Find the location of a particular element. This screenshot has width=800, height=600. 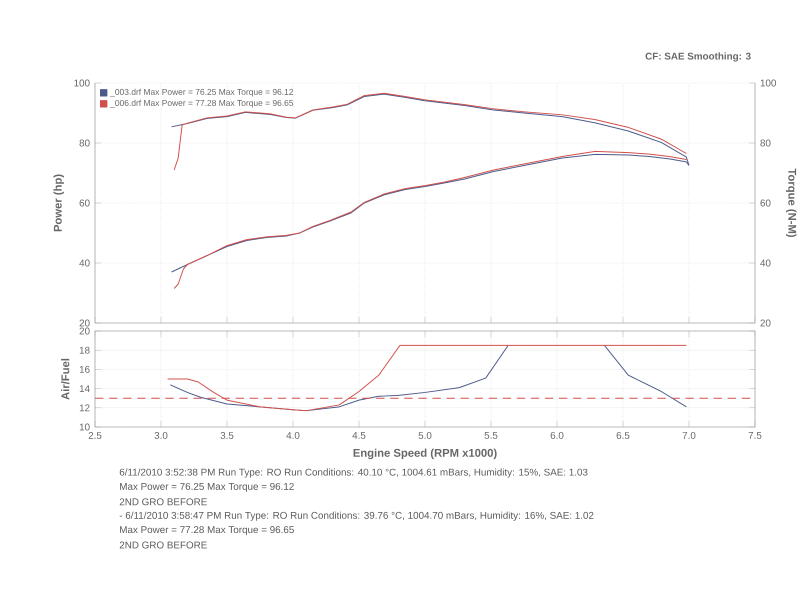

y2-tick-label: 40 is located at coordinates (765, 263).